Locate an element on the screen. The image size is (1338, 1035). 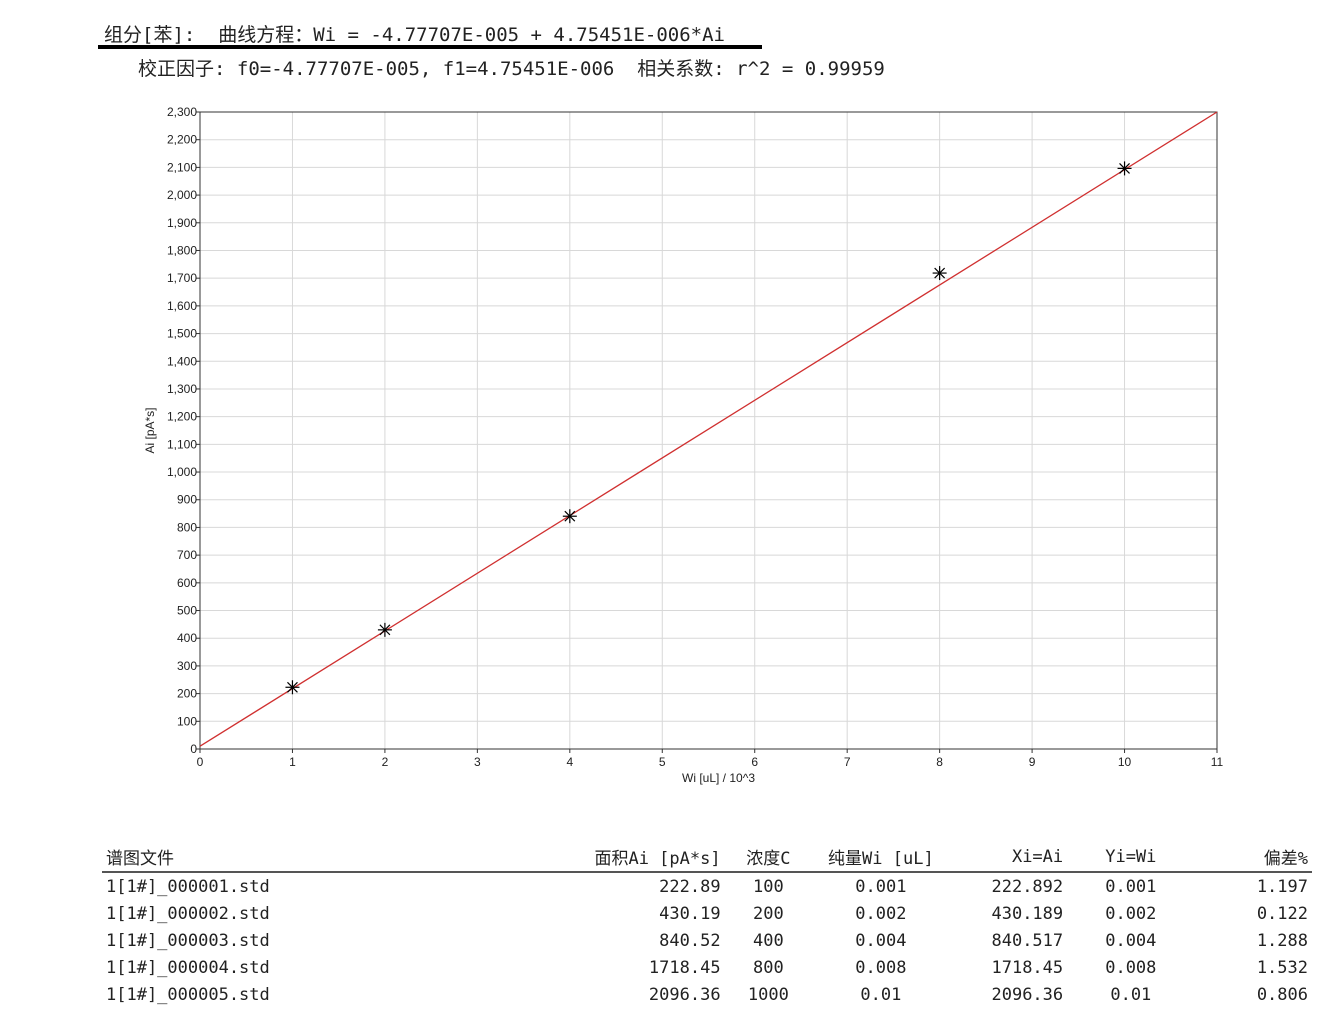
x-tick-label: 10 is located at coordinates (1125, 762).